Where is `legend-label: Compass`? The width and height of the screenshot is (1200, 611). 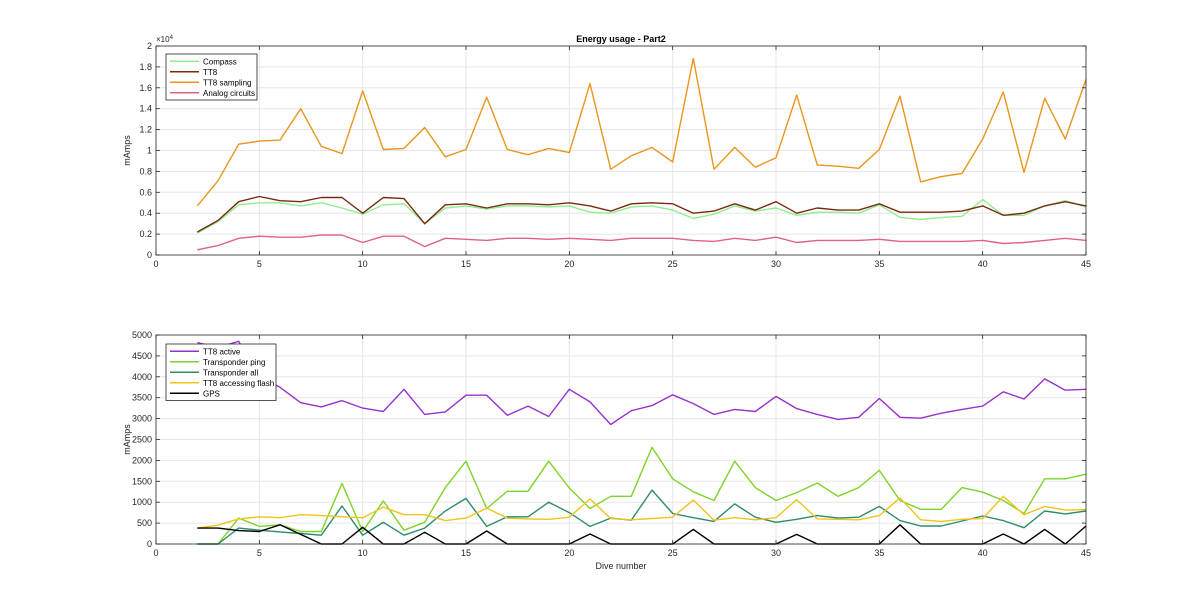
legend-label: Compass is located at coordinates (220, 61).